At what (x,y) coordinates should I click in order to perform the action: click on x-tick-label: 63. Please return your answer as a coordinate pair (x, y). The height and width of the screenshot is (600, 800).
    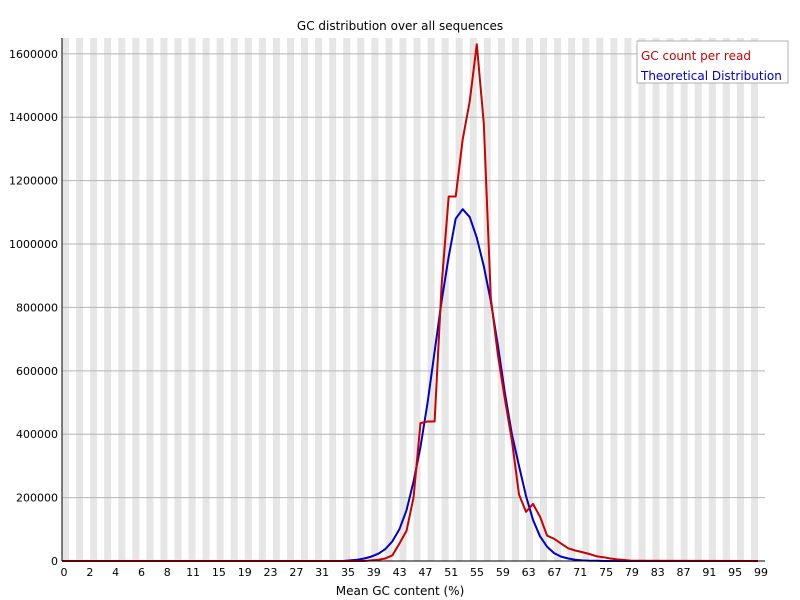
    Looking at the image, I should click on (529, 572).